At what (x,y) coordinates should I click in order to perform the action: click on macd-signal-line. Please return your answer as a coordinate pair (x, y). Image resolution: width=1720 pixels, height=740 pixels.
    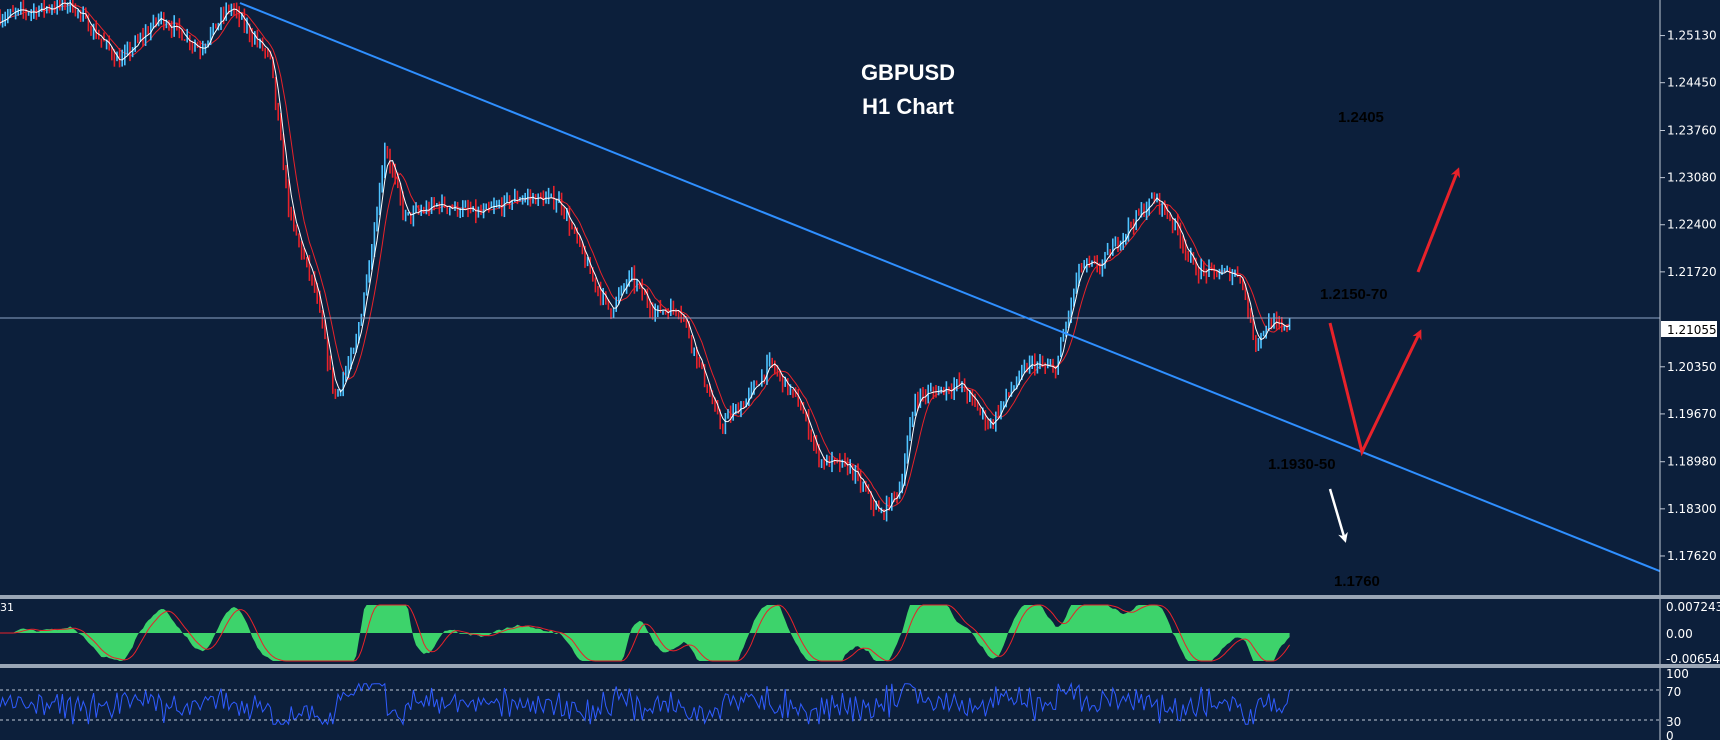
    Looking at the image, I should click on (645, 633).